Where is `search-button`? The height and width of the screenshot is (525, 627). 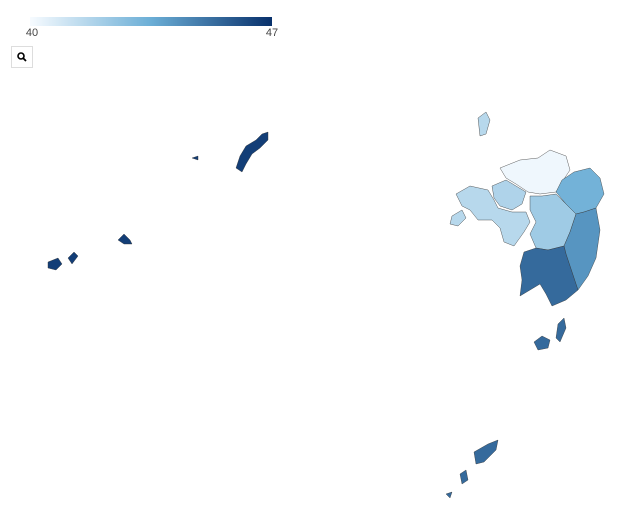 search-button is located at coordinates (22, 57).